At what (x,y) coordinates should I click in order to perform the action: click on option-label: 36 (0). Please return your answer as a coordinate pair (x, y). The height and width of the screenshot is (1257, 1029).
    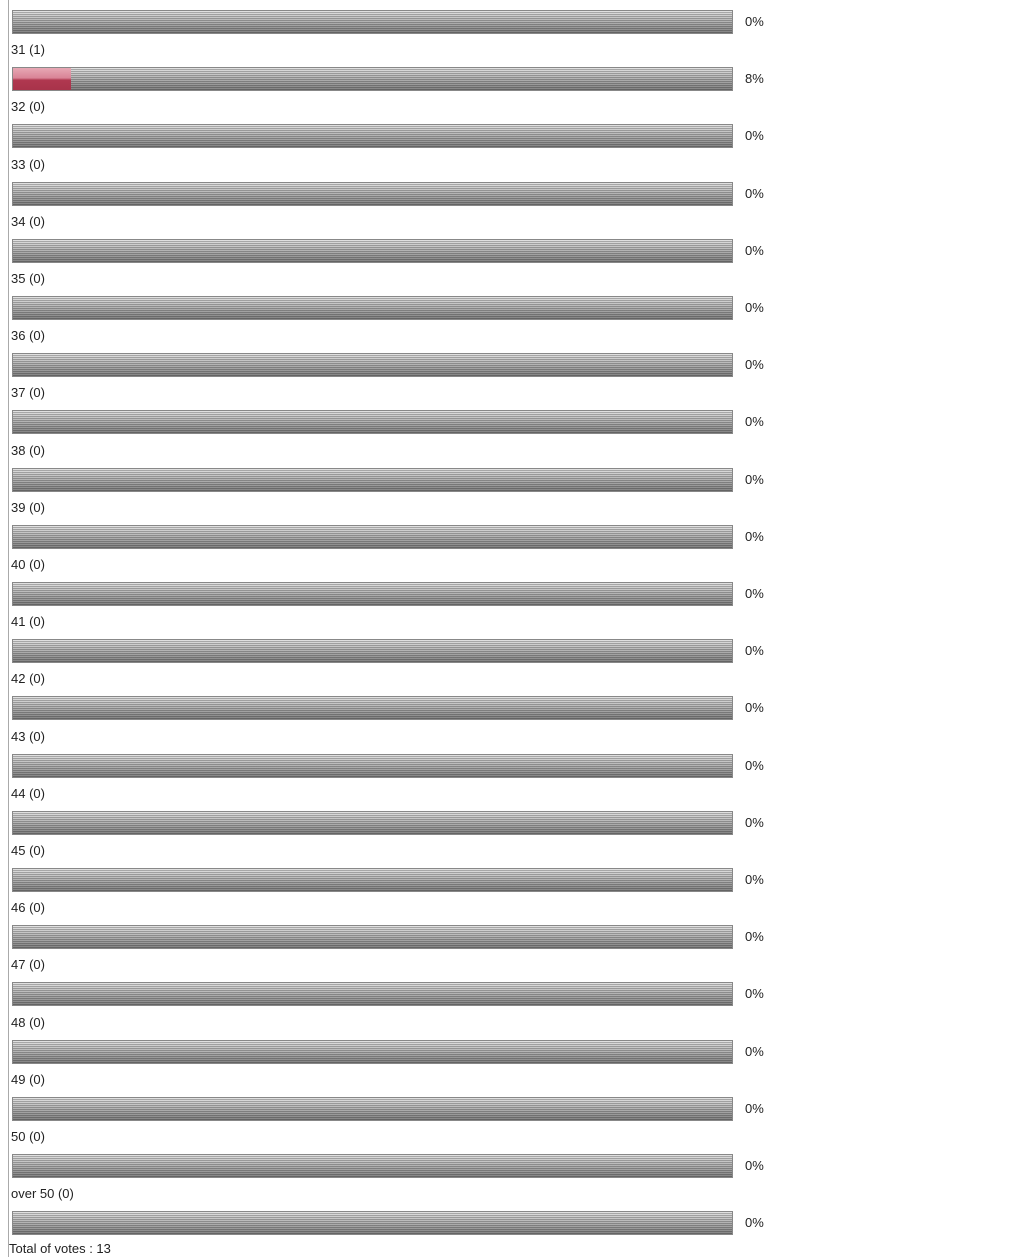
    Looking at the image, I should click on (28, 336).